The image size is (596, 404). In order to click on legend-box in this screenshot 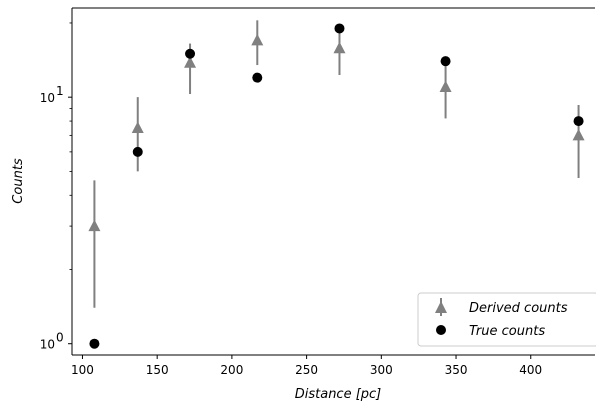, I will do `click(506, 319)`.